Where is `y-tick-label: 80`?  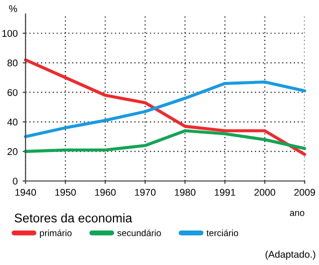
y-tick-label: 80 is located at coordinates (12, 63).